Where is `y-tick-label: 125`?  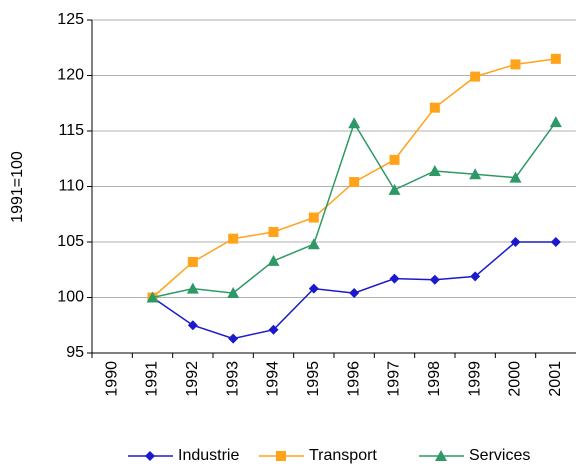
y-tick-label: 125 is located at coordinates (70, 19).